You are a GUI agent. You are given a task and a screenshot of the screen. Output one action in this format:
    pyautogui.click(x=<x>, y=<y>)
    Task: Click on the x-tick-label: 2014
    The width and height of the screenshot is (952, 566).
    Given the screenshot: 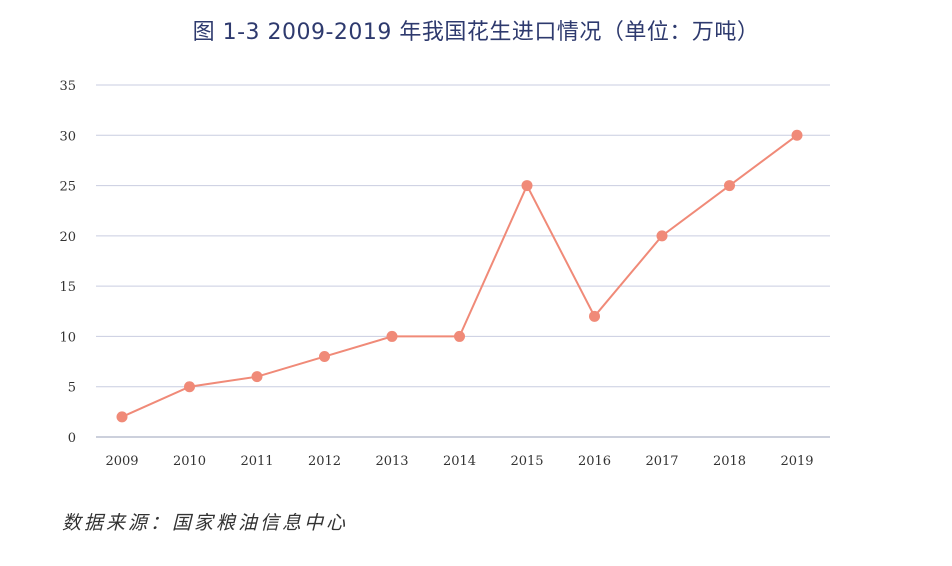 What is the action you would take?
    pyautogui.click(x=459, y=461)
    